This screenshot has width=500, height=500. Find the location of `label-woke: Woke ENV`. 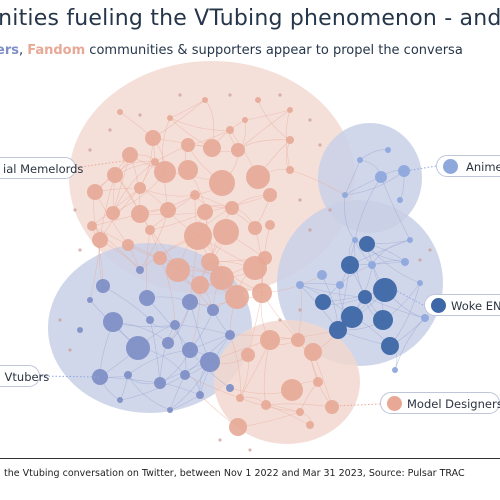

label-woke: Woke ENV is located at coordinates (462, 305).